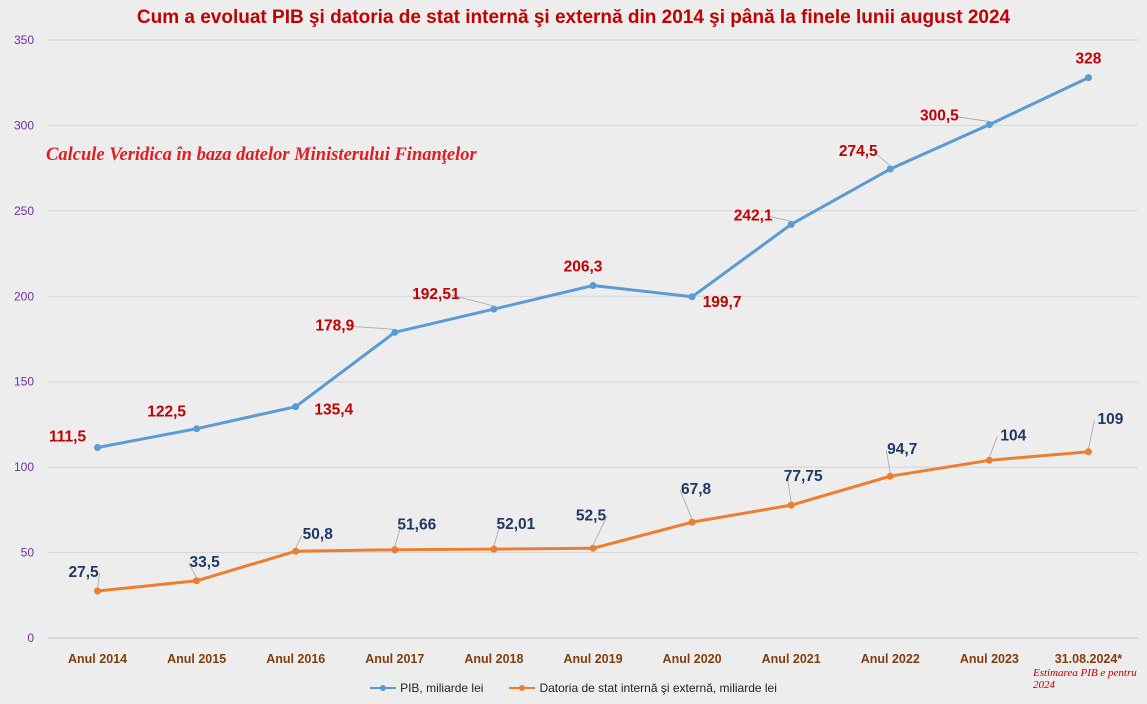 The height and width of the screenshot is (704, 1147). I want to click on data-label: 109, so click(1111, 419).